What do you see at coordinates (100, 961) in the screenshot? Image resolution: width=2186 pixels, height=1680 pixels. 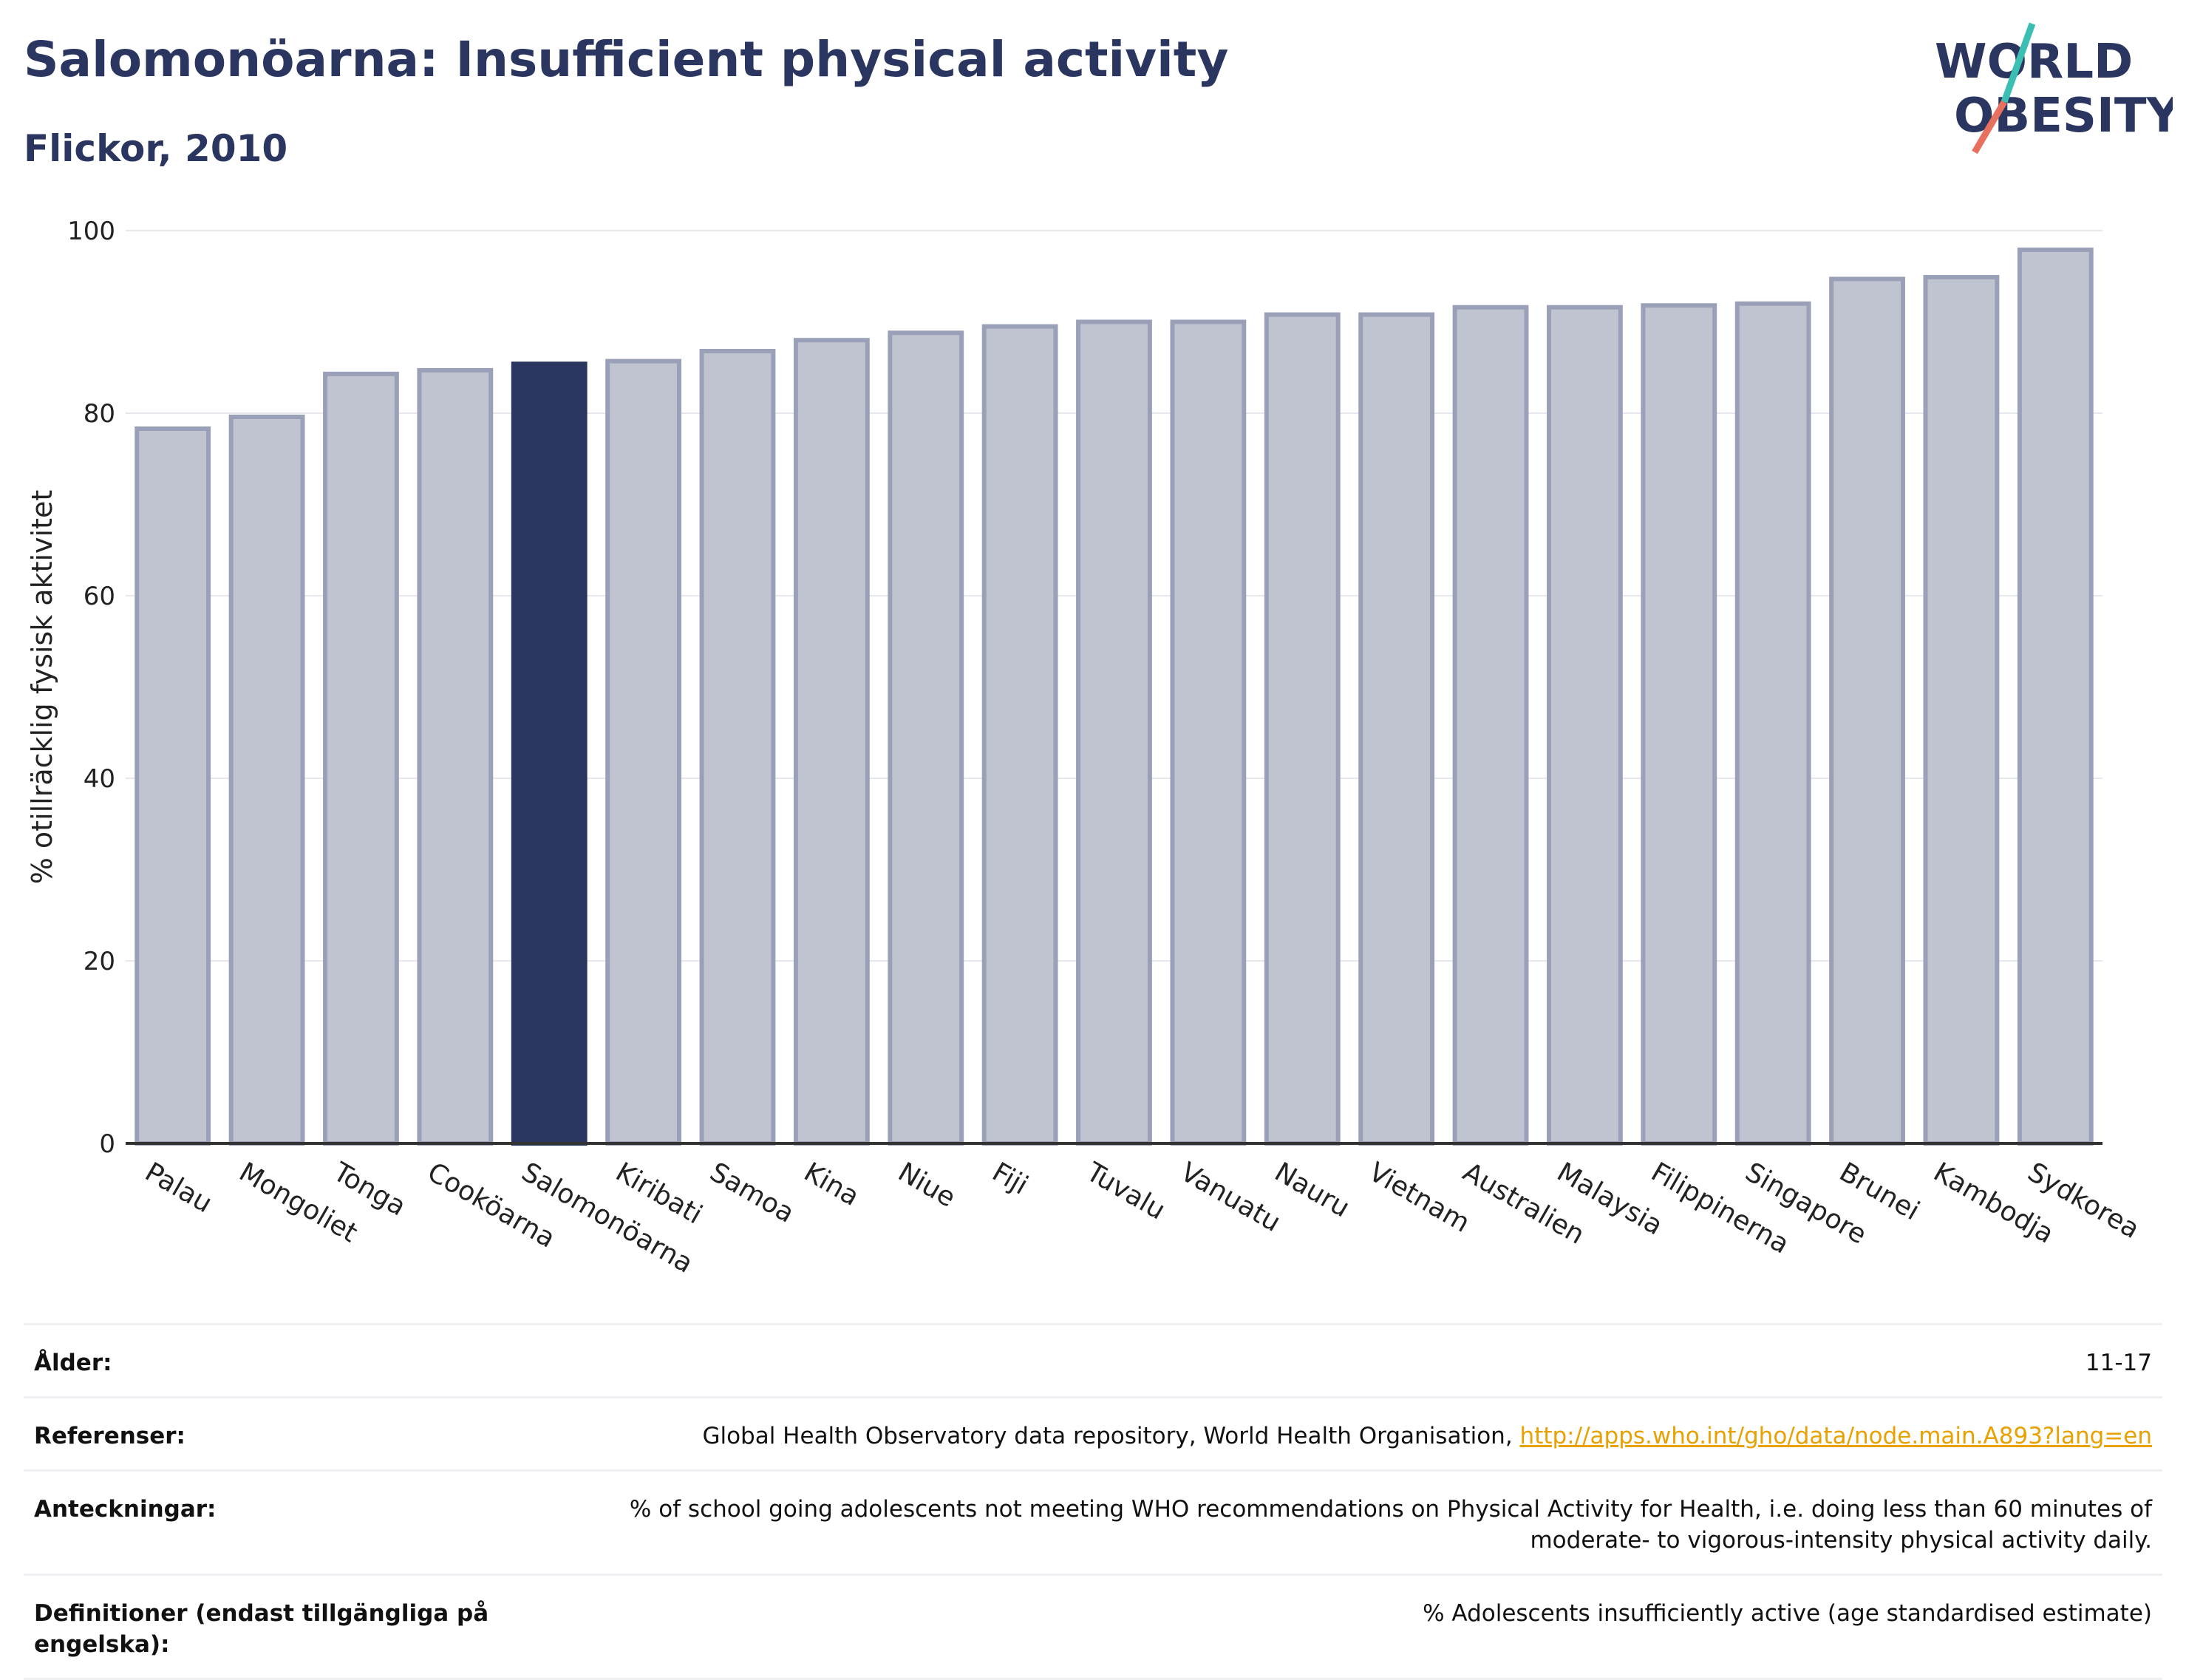 I see `y-tick-label: 20` at bounding box center [100, 961].